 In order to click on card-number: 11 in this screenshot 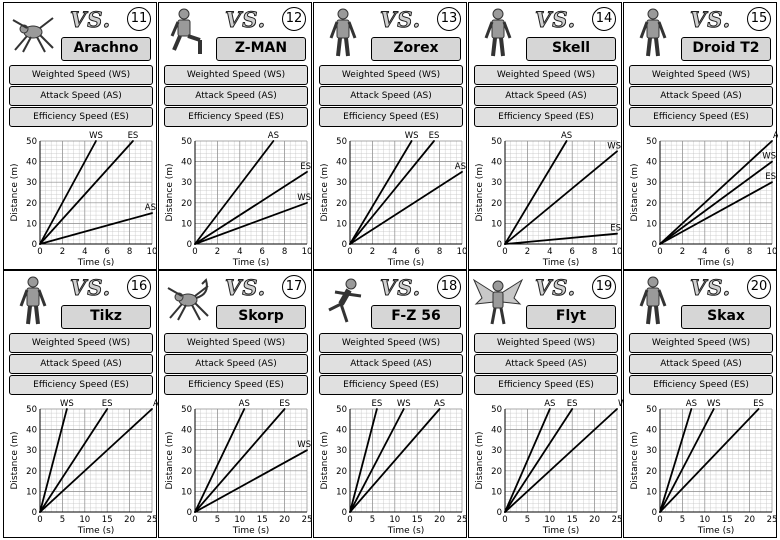, I will do `click(139, 19)`.